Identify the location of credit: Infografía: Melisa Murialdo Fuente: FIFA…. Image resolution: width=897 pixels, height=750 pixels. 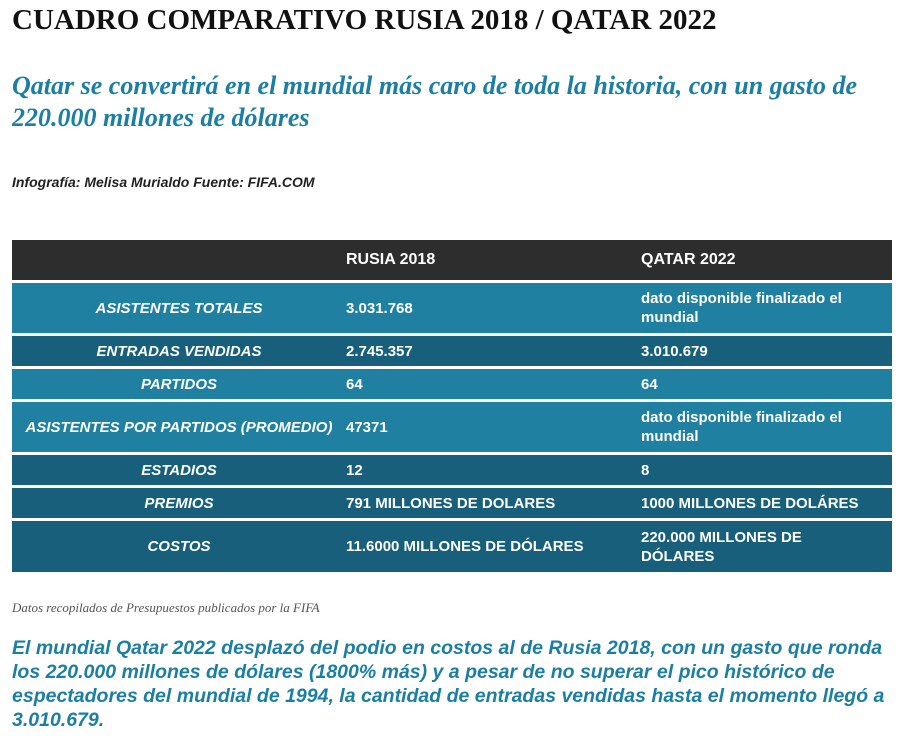
(163, 182).